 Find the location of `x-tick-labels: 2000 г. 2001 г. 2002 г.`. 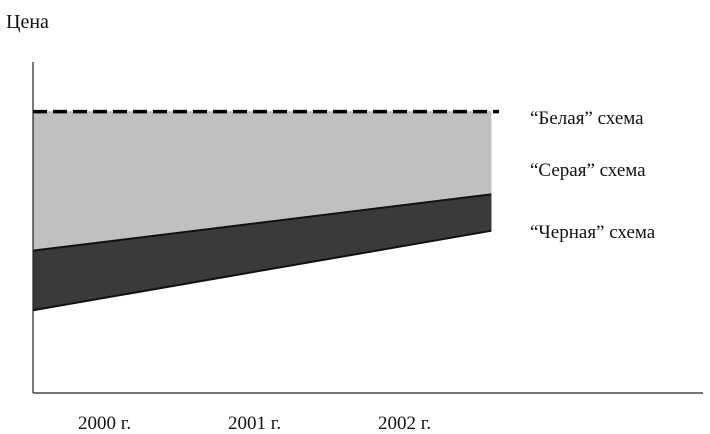

x-tick-labels: 2000 г. 2001 г. 2002 г. is located at coordinates (254, 423).